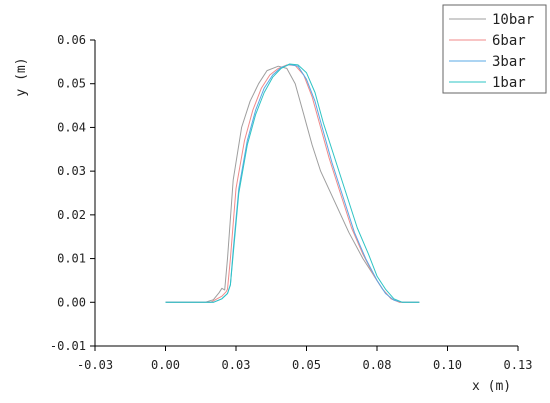 The image size is (550, 403). I want to click on legend-box, so click(494, 49).